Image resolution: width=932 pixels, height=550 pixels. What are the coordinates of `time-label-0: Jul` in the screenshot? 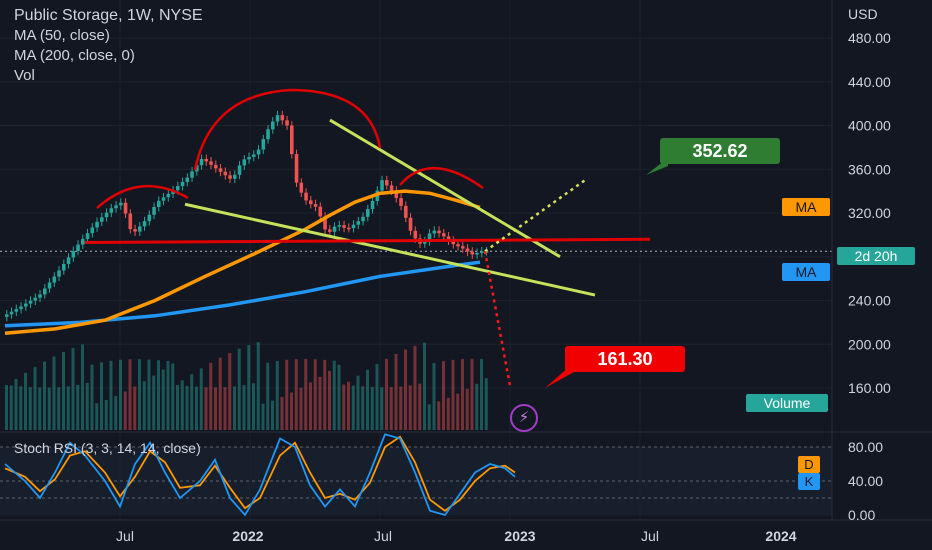 It's located at (125, 536).